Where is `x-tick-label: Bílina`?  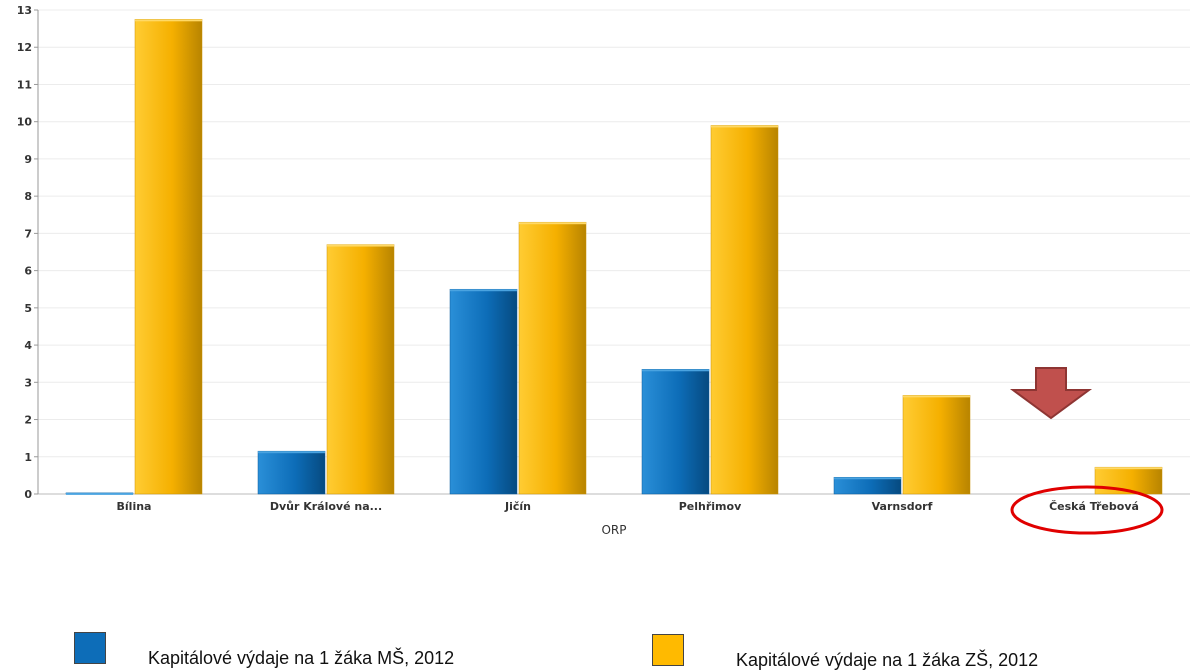
x-tick-label: Bílina is located at coordinates (134, 506).